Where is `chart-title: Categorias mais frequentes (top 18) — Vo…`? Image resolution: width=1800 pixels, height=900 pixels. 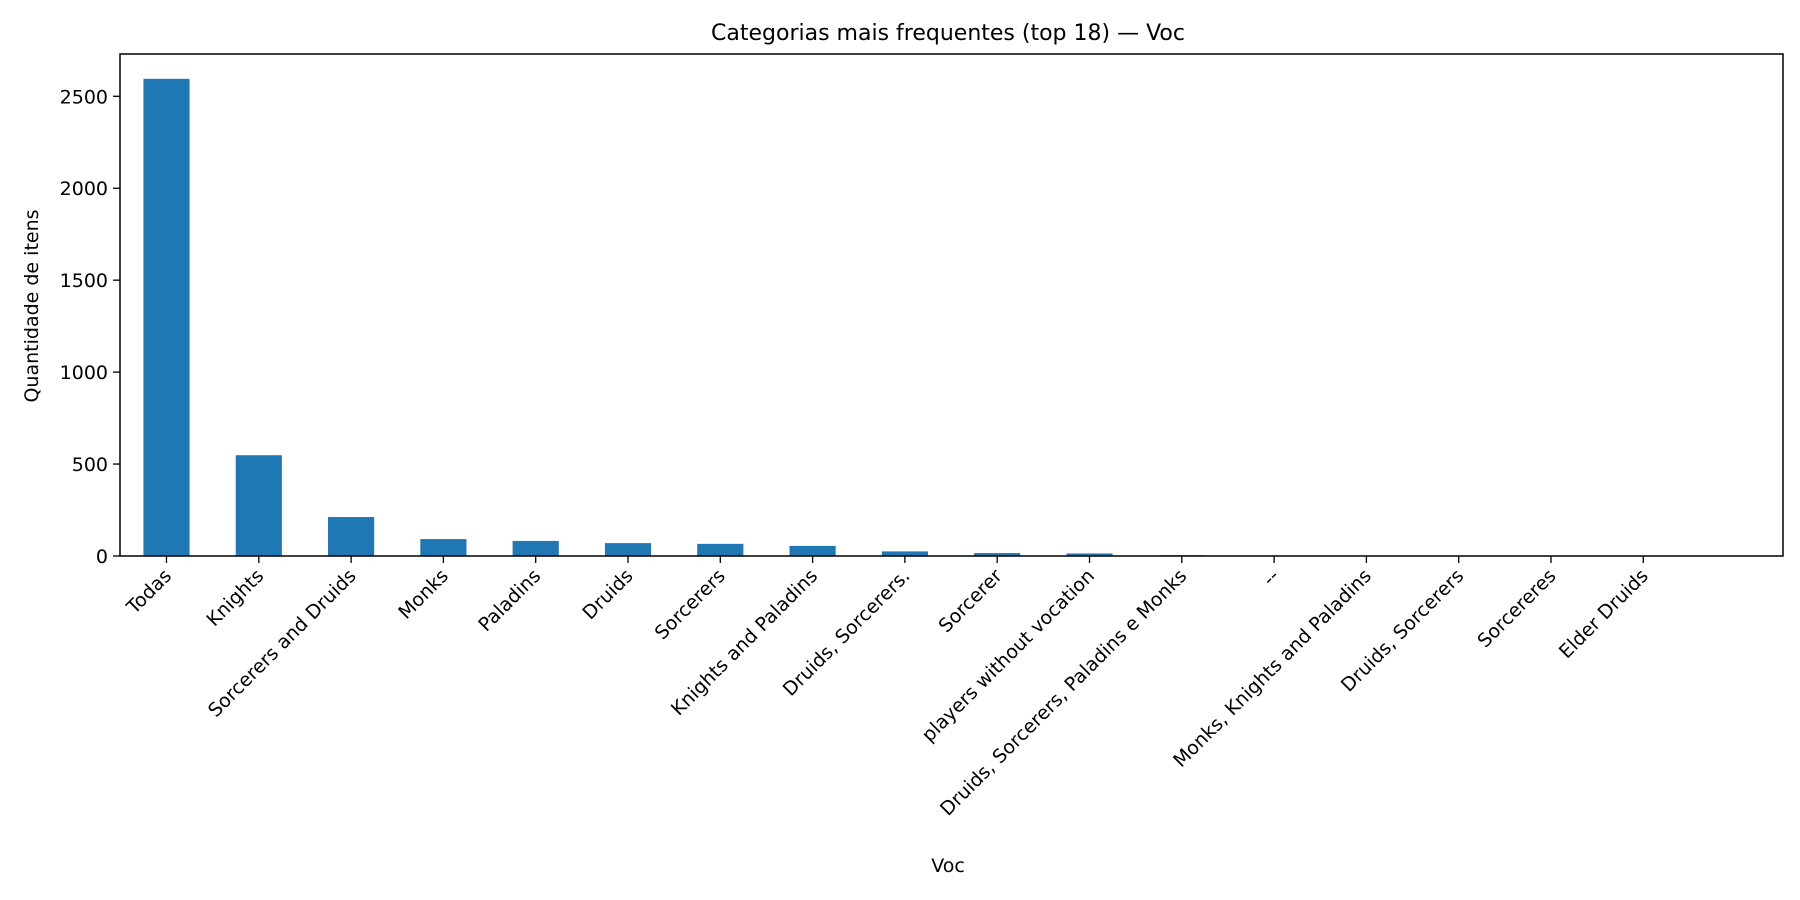
chart-title: Categorias mais frequentes (top 18) — Vo… is located at coordinates (948, 33).